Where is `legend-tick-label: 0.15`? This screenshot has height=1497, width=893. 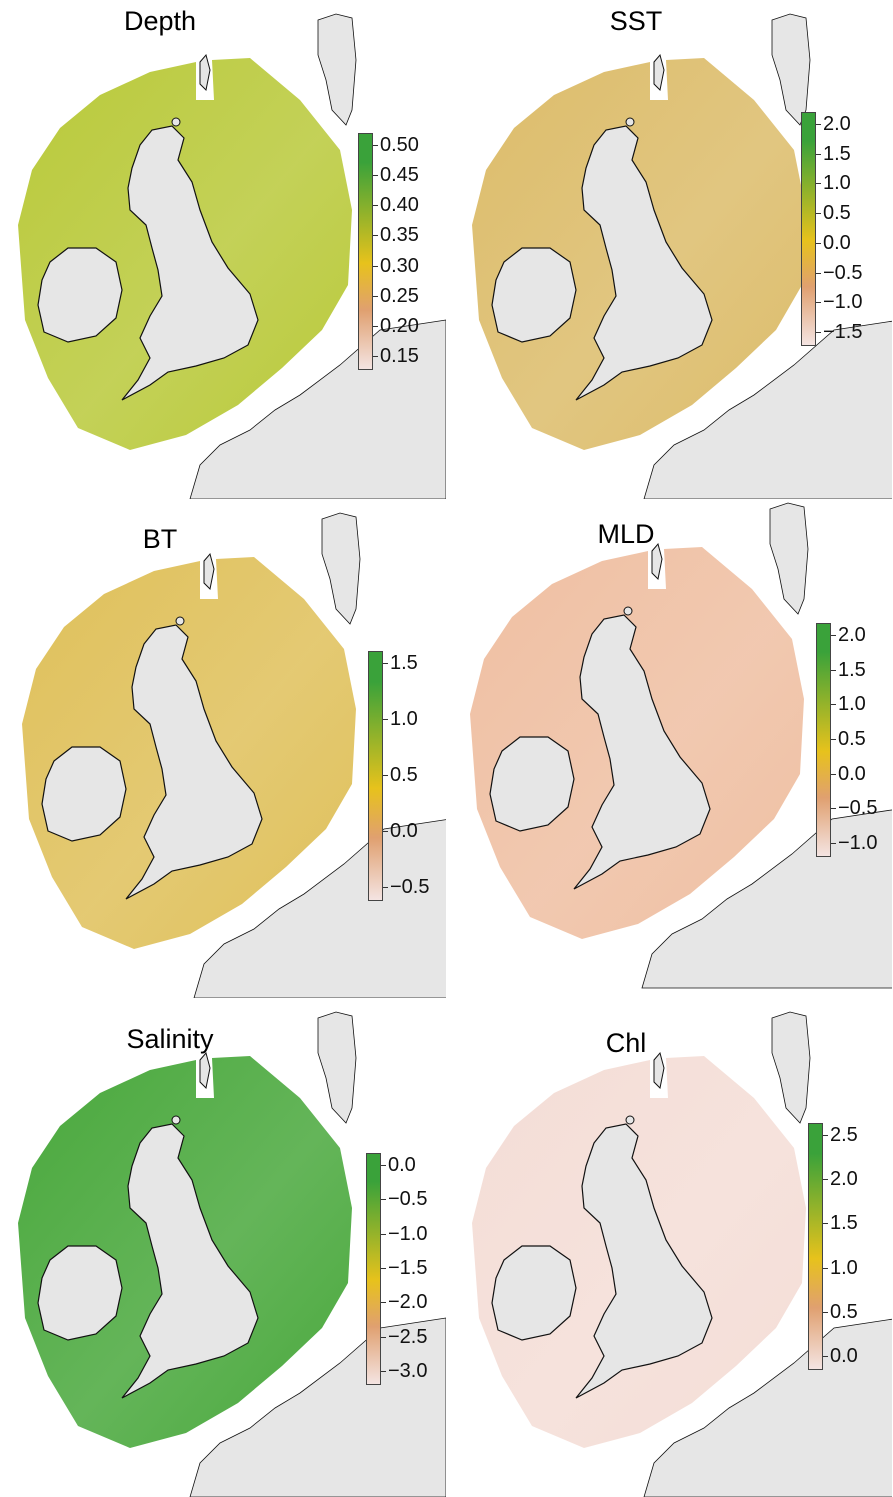 legend-tick-label: 0.15 is located at coordinates (399, 356).